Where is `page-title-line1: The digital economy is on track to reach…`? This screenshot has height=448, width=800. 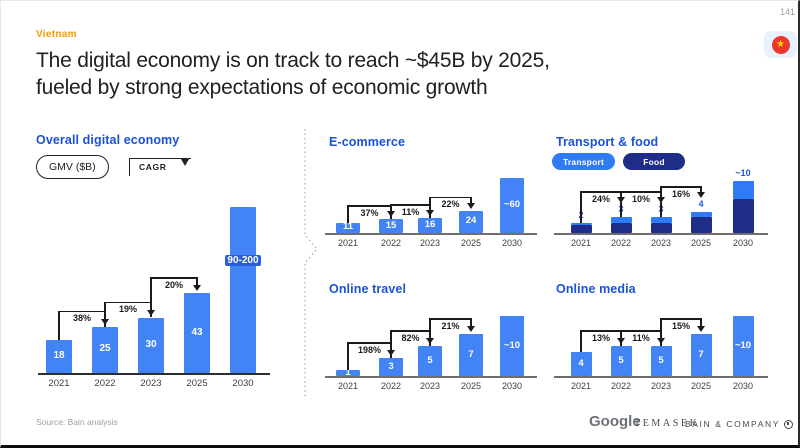
page-title-line1: The digital economy is on track to reach… is located at coordinates (293, 60).